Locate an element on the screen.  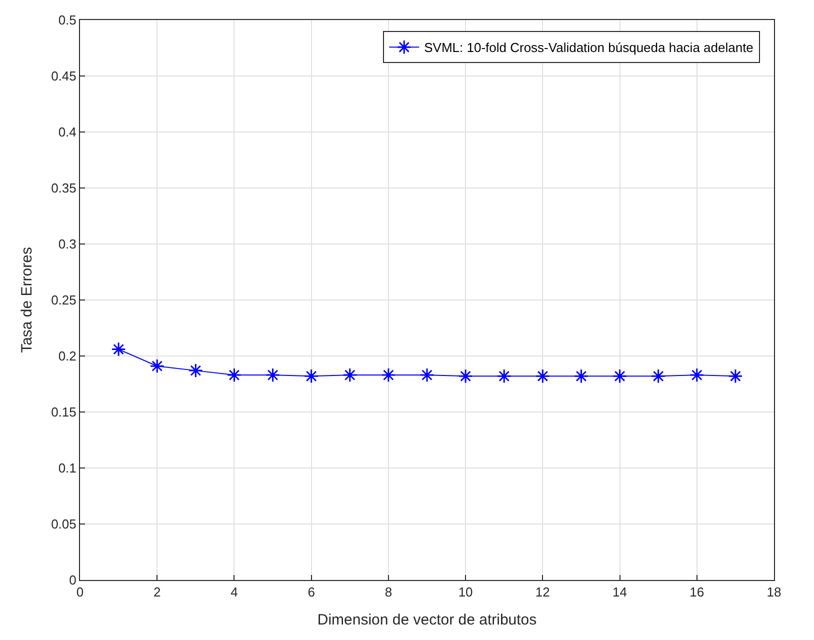
x-tick-label: 4 is located at coordinates (234, 592).